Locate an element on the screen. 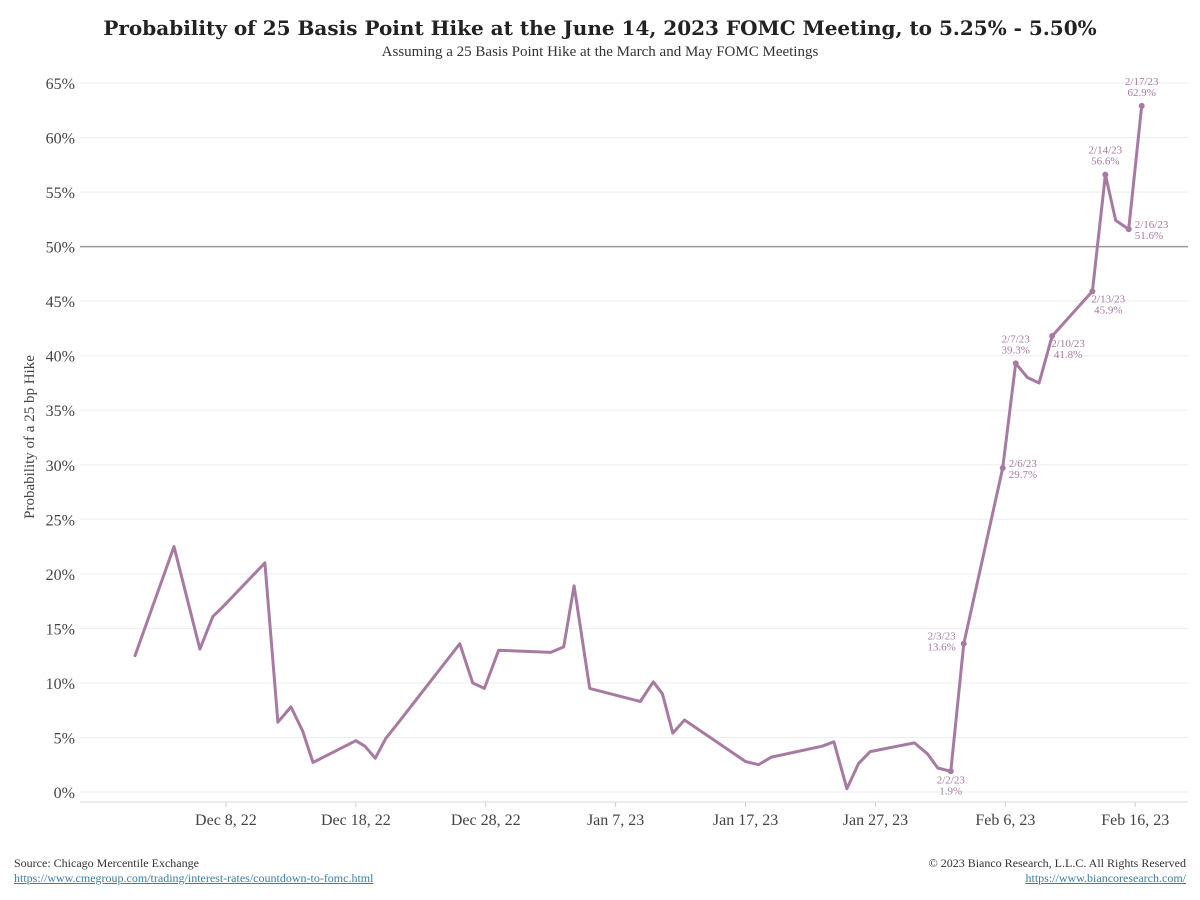 The width and height of the screenshot is (1200, 900). y-axis: 0% 5% 10% 15% 20% 25% 30% 35% 40% 45% 50% 55% 60% 65% is located at coordinates (60, 439).